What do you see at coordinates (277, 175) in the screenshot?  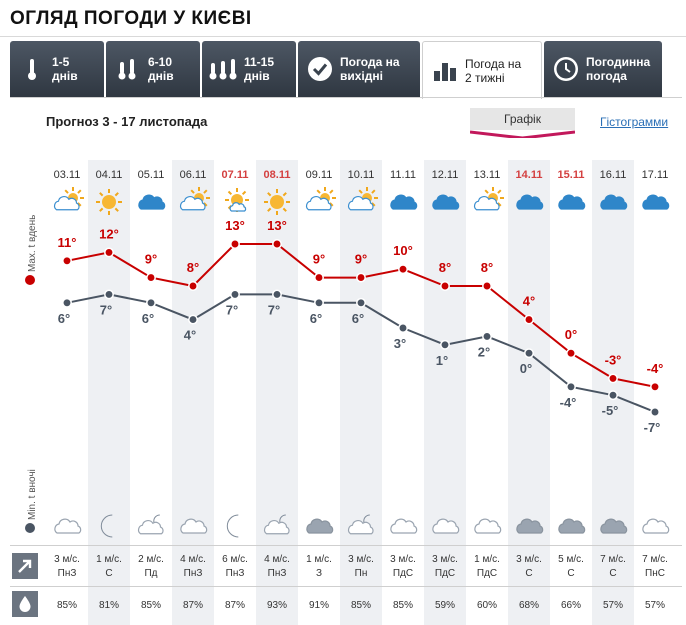 I see `date-label: 08.11` at bounding box center [277, 175].